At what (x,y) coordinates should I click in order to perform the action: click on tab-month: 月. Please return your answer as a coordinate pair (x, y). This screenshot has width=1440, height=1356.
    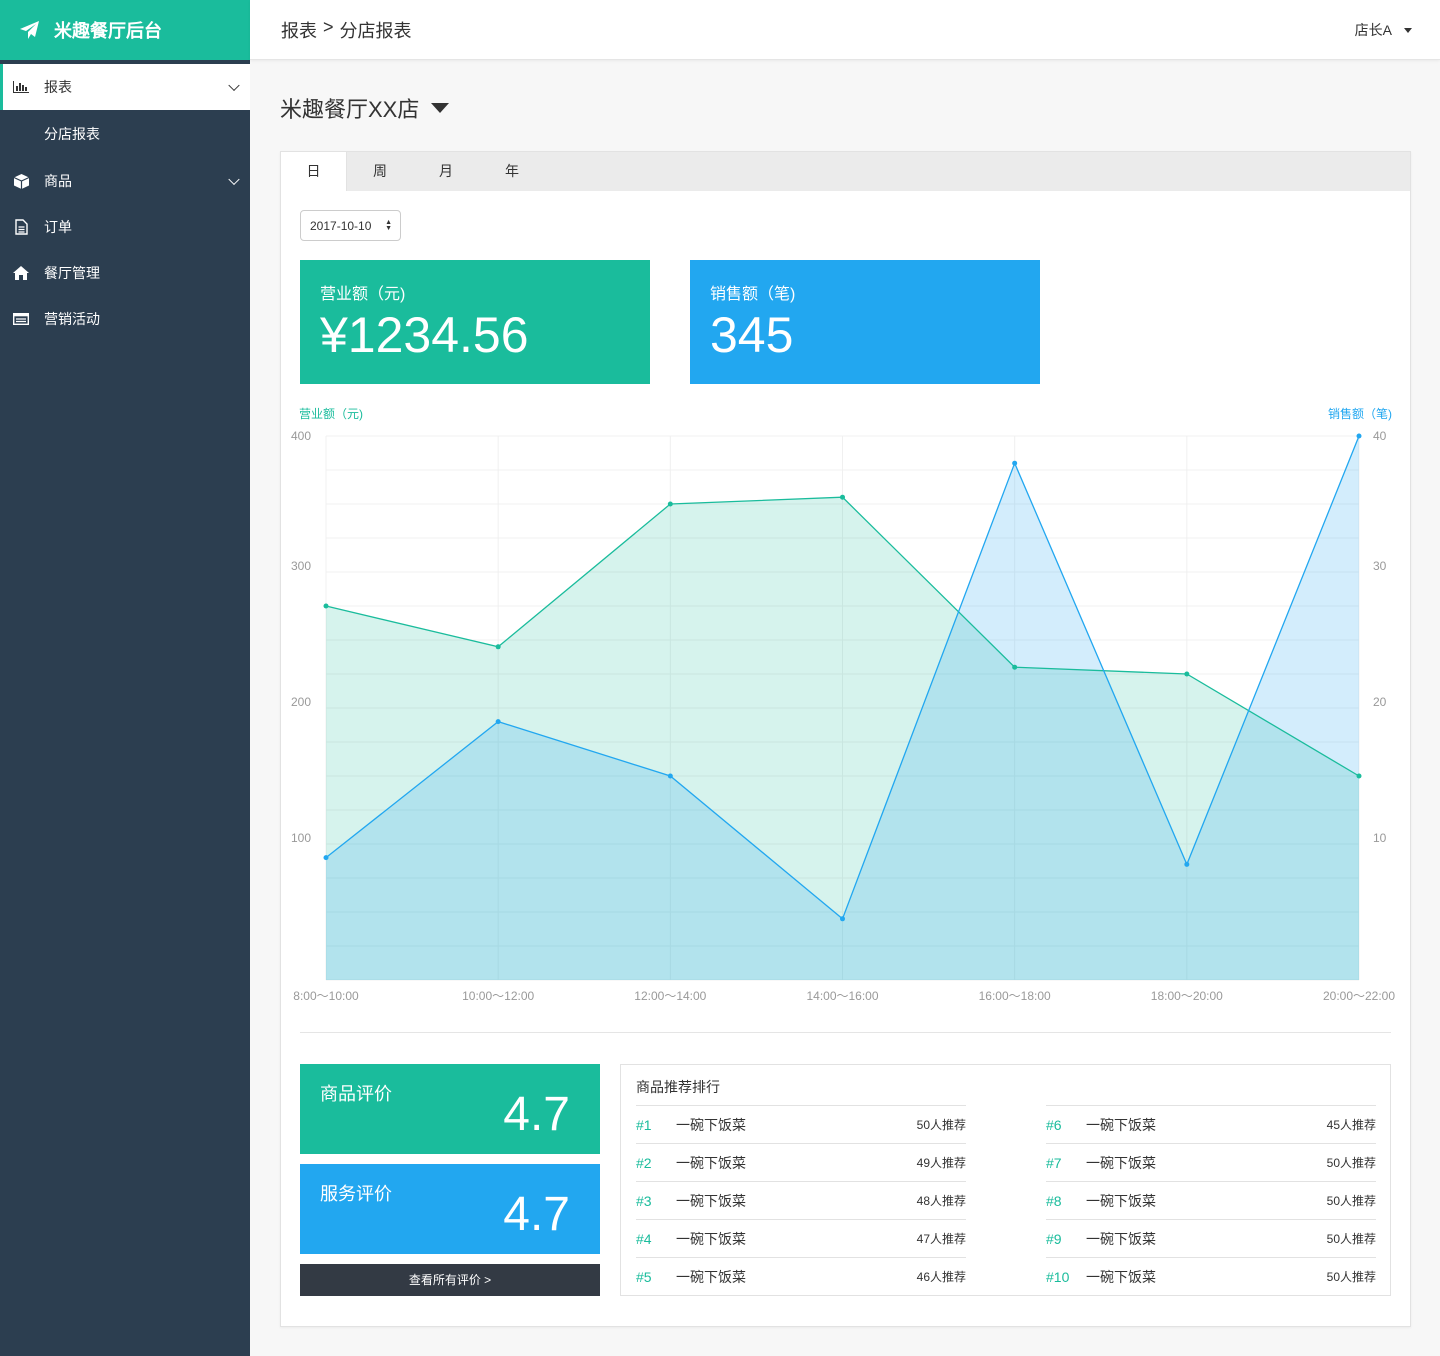
    Looking at the image, I should click on (446, 171).